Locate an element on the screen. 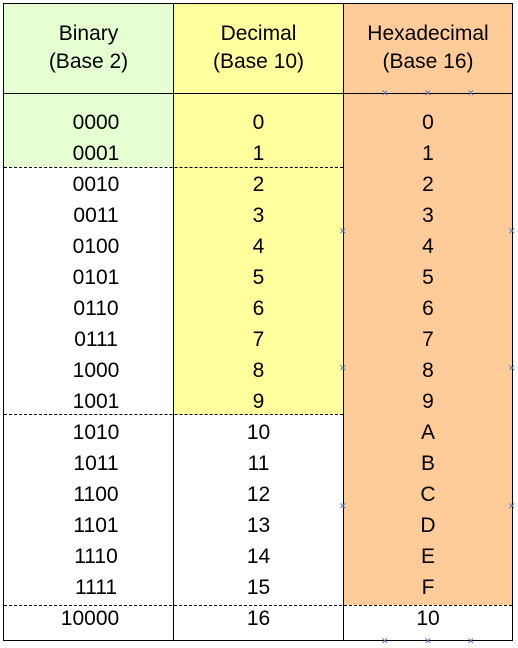 This screenshot has width=518, height=648. decimal-header-fill is located at coordinates (258, 49).